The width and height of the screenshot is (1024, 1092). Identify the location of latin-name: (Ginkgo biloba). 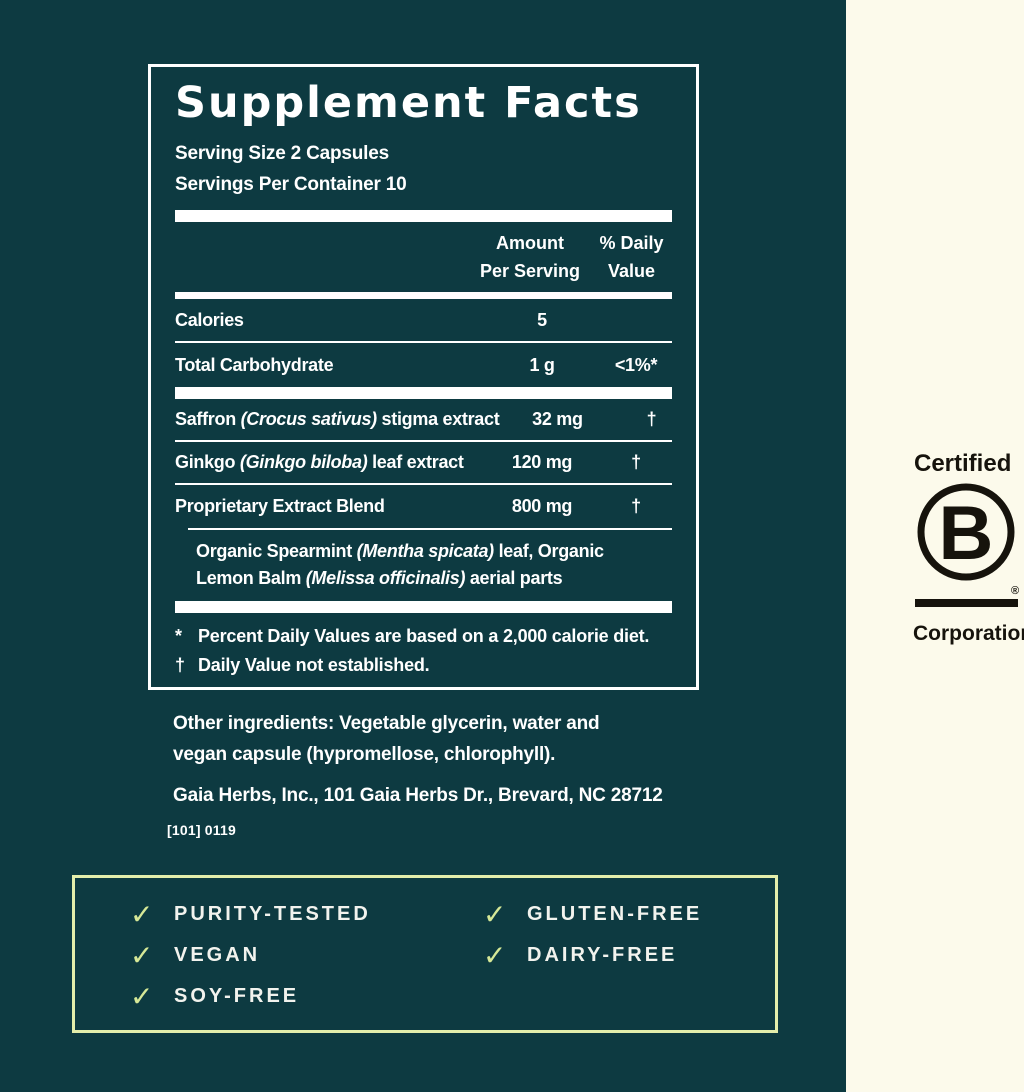
(303, 462).